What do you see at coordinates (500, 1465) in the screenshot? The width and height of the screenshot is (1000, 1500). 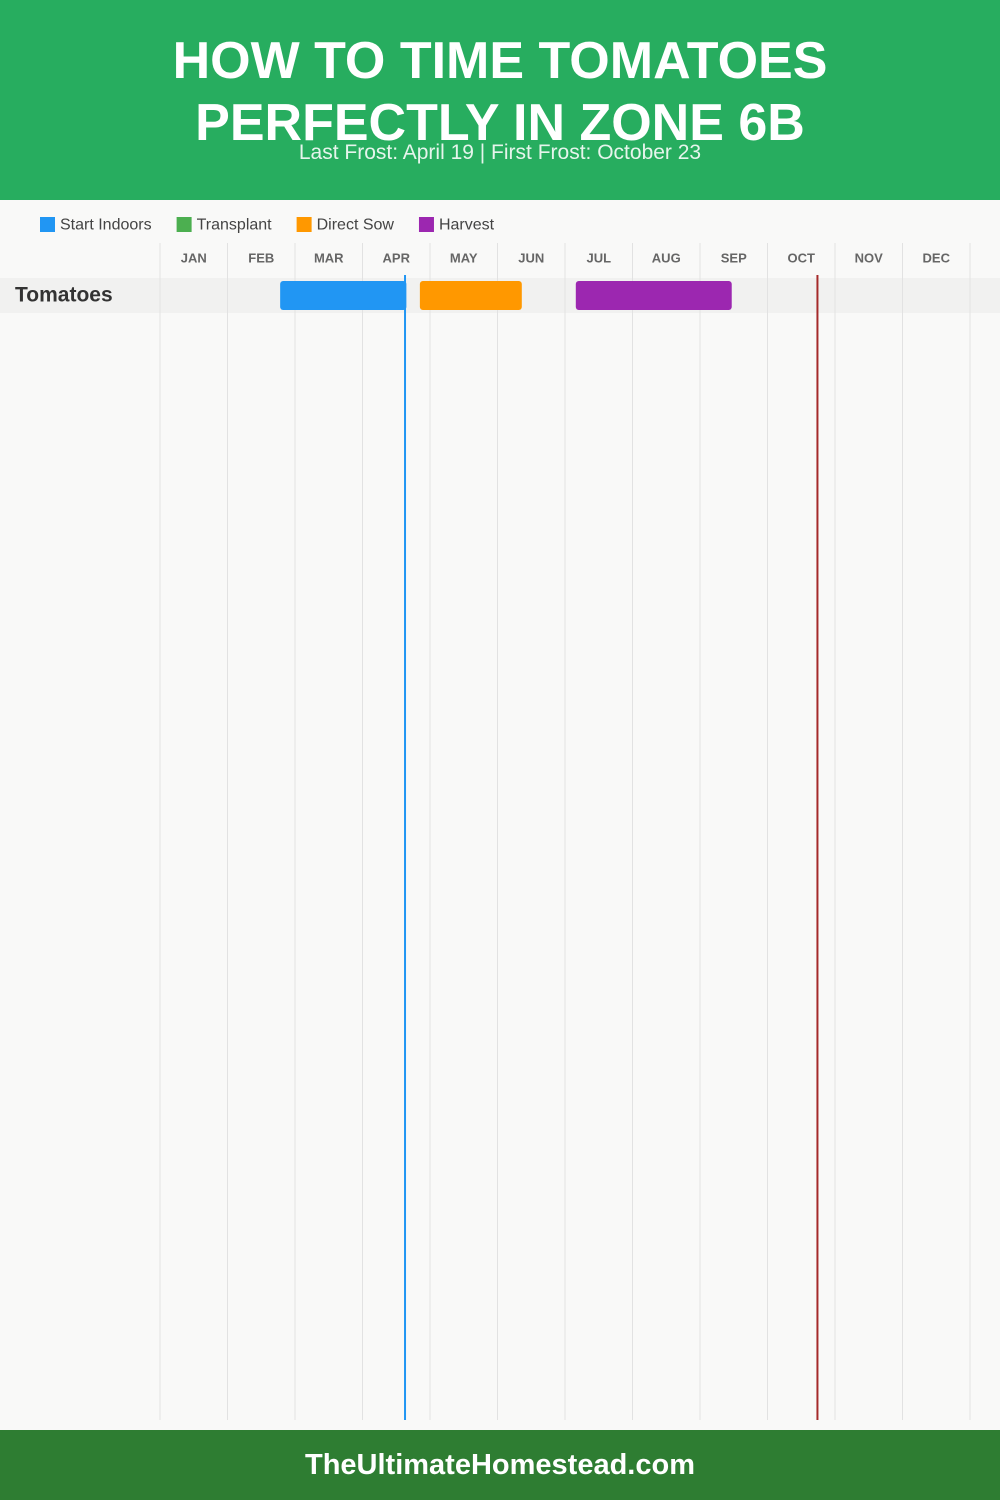 I see `footer: TheUltimateHomestead.com` at bounding box center [500, 1465].